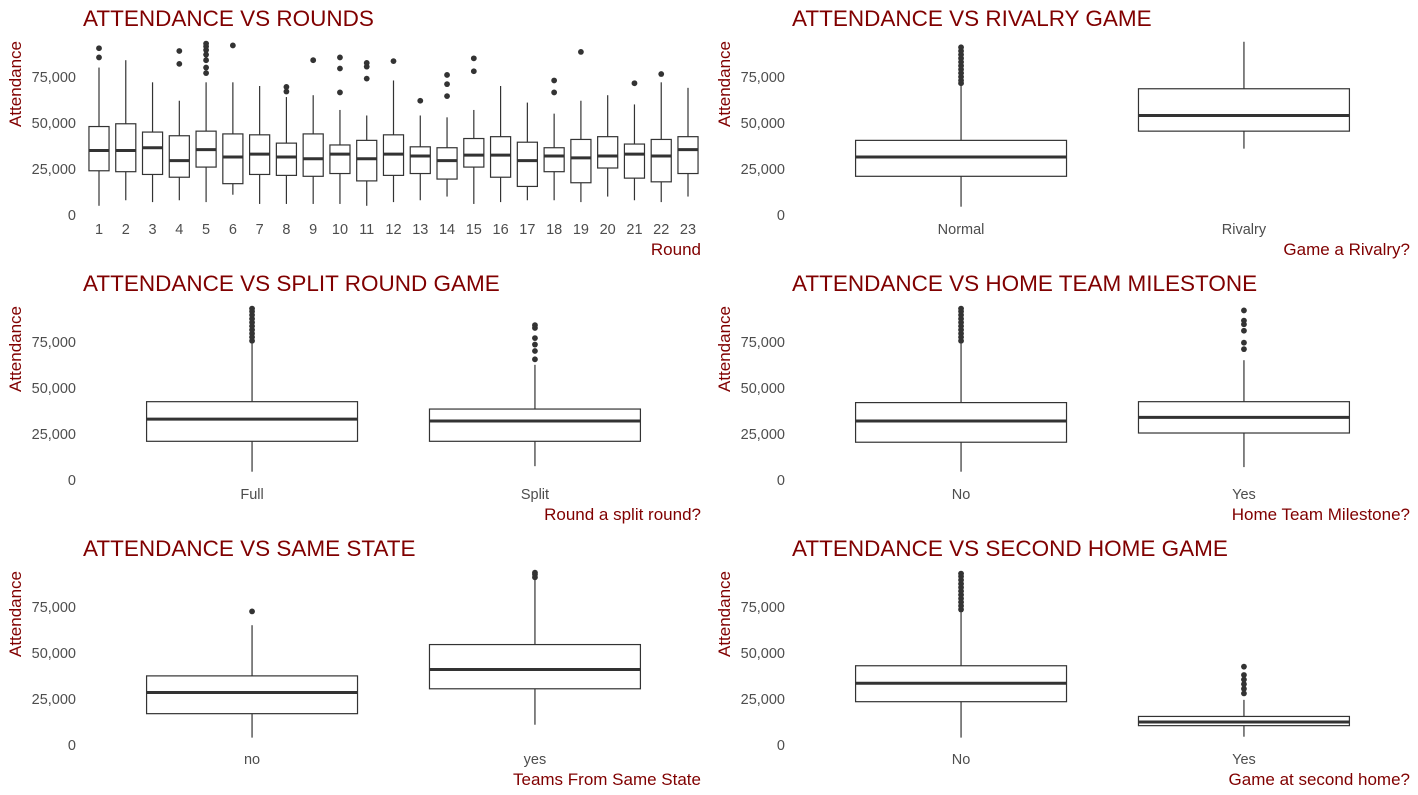 The height and width of the screenshot is (795, 1418). Describe the element at coordinates (313, 230) in the screenshot. I see `x-tick-label: 9` at that location.